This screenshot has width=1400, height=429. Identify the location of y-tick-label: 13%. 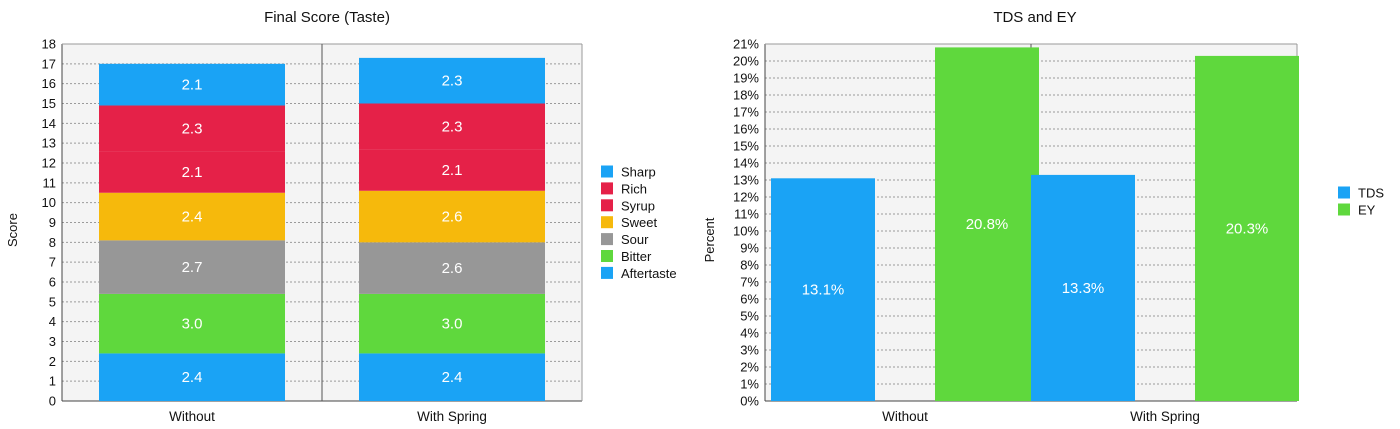
(746, 180).